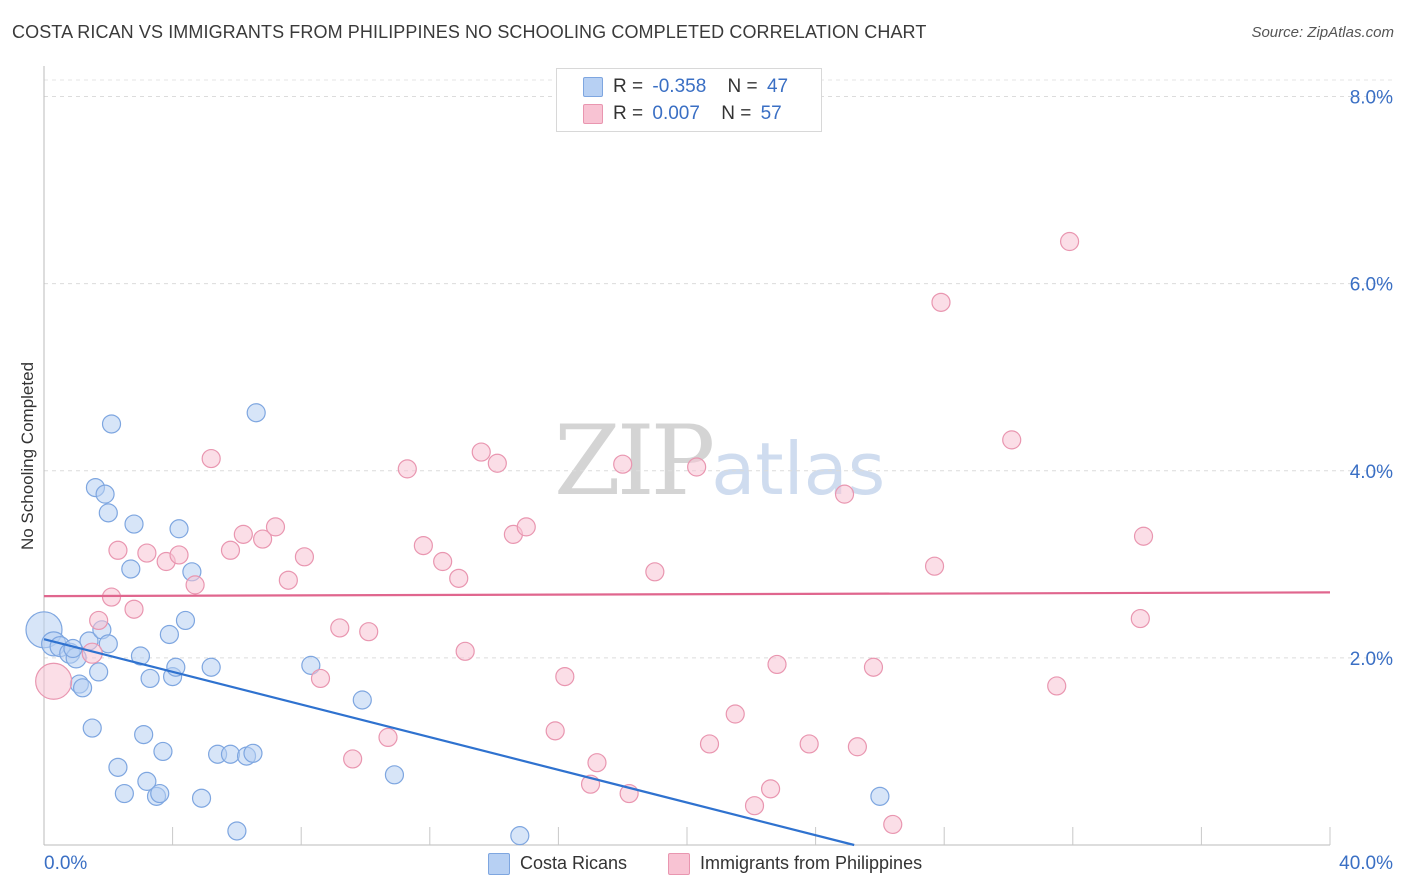 This screenshot has height=892, width=1406. I want to click on y-tick-label: 2.0%, so click(1371, 659).